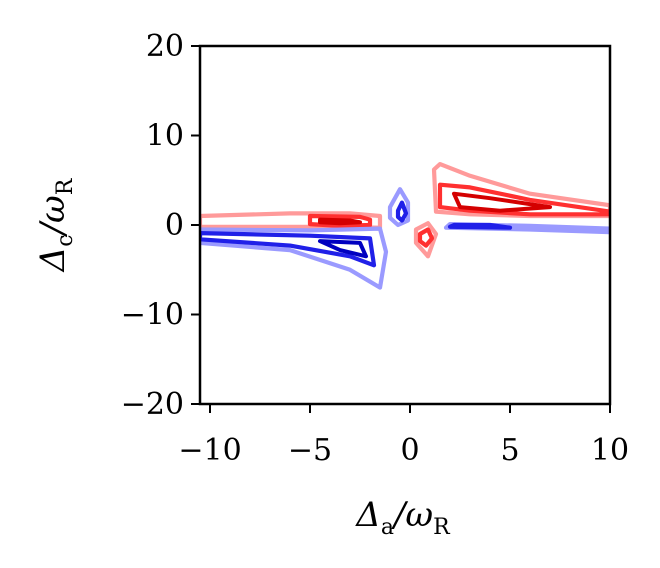 This screenshot has width=660, height=568. I want to click on x-tick-label-4: 10, so click(610, 450).